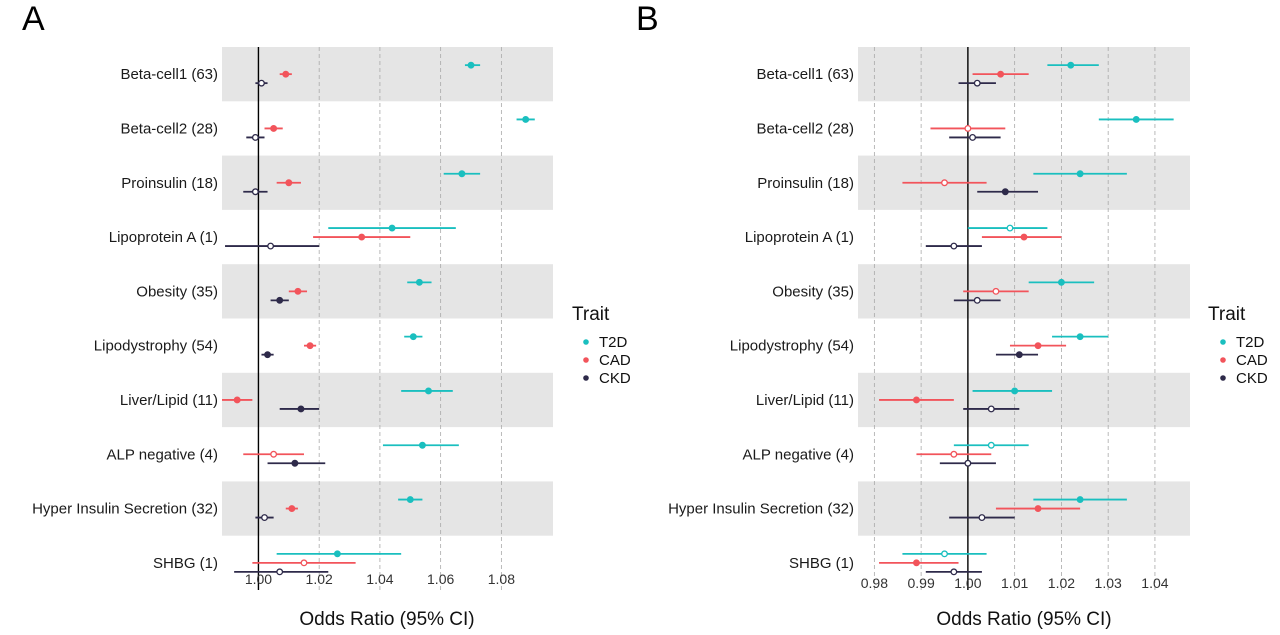 The height and width of the screenshot is (635, 1280). What do you see at coordinates (615, 360) in the screenshot?
I see `legend-a-label-cad: CAD` at bounding box center [615, 360].